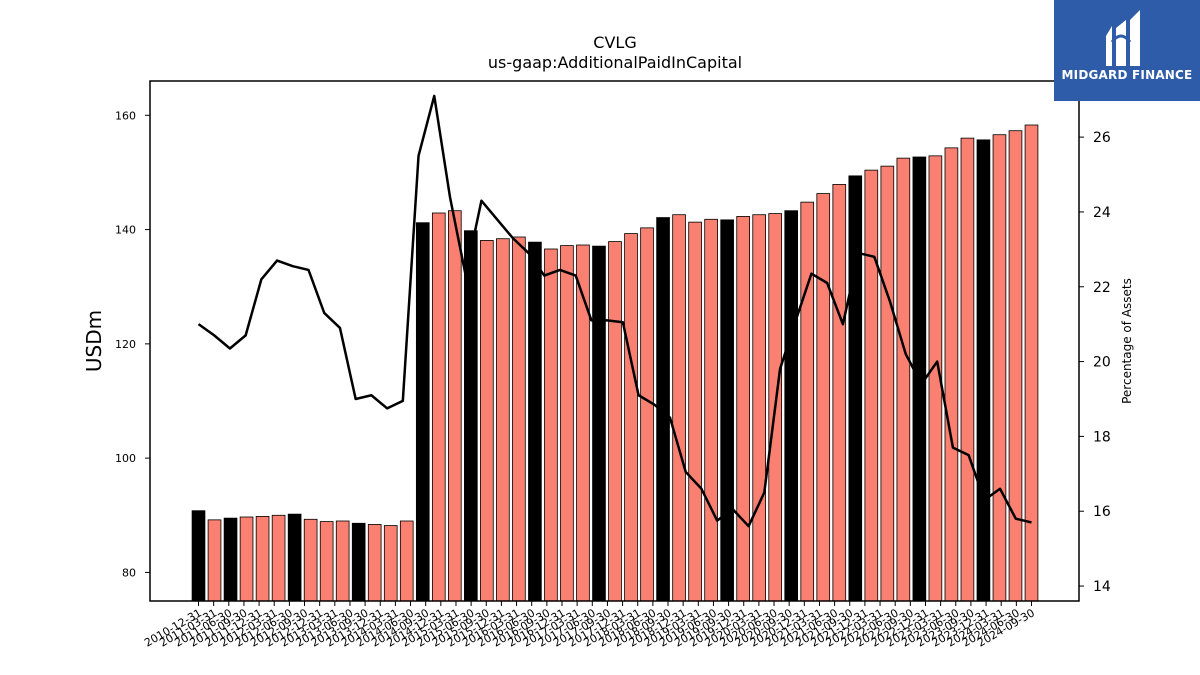 This screenshot has width=1200, height=675. Describe the element at coordinates (1127, 341) in the screenshot. I see `y2-axis-label: Percentage of Assets` at that location.